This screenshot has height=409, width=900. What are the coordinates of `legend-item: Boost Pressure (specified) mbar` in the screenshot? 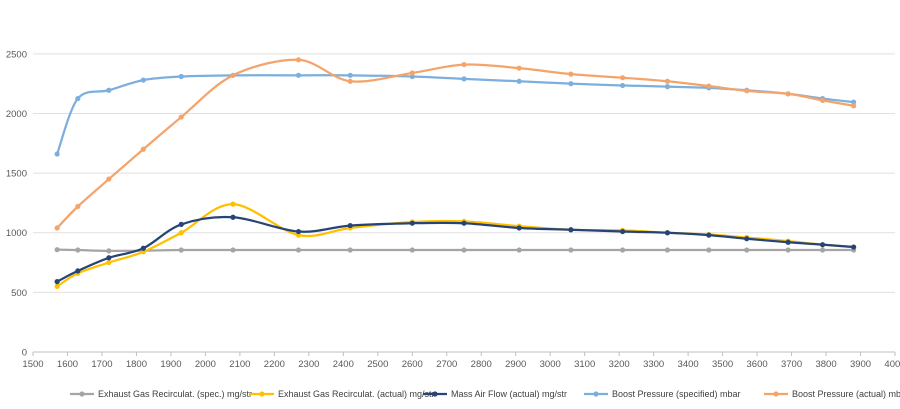 It's located at (662, 394).